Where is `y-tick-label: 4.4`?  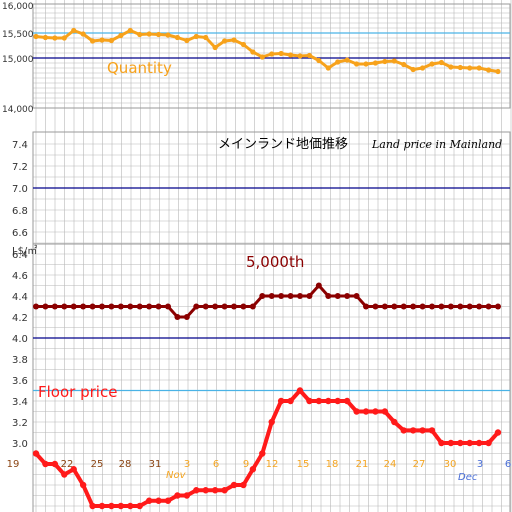
y-tick-label: 4.4 is located at coordinates (20, 297).